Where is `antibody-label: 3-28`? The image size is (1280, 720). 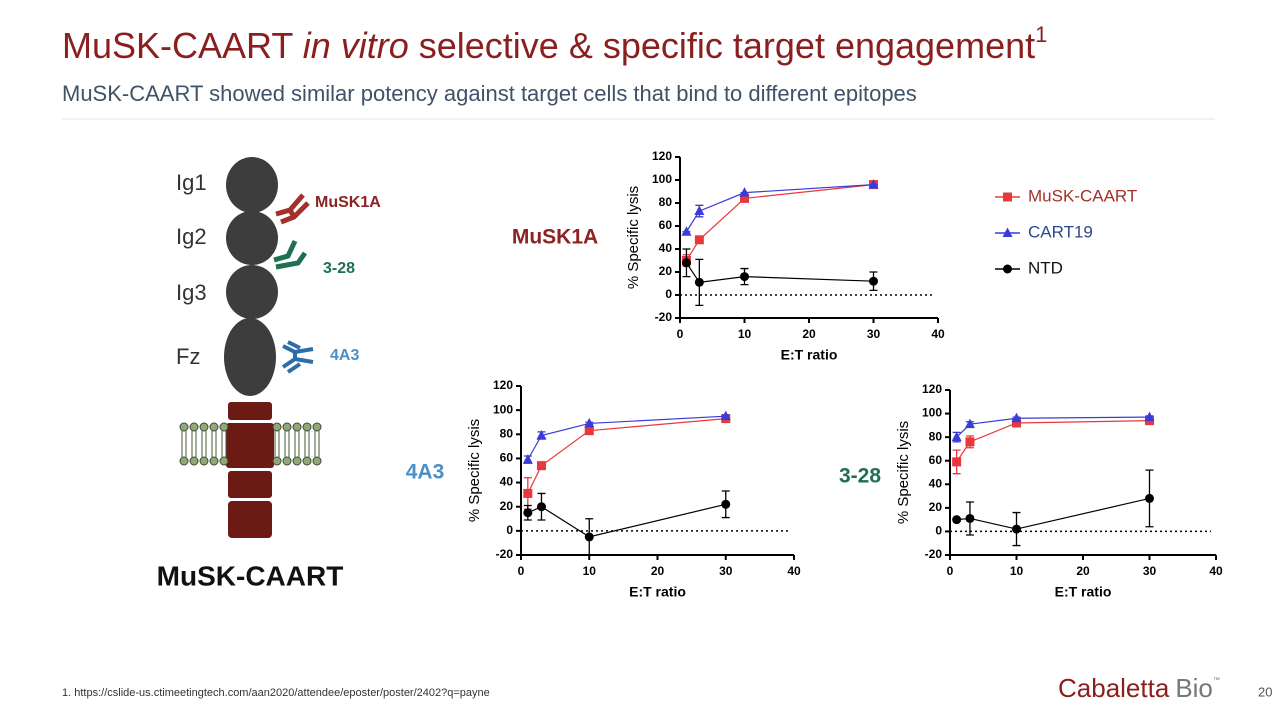 antibody-label: 3-28 is located at coordinates (339, 268).